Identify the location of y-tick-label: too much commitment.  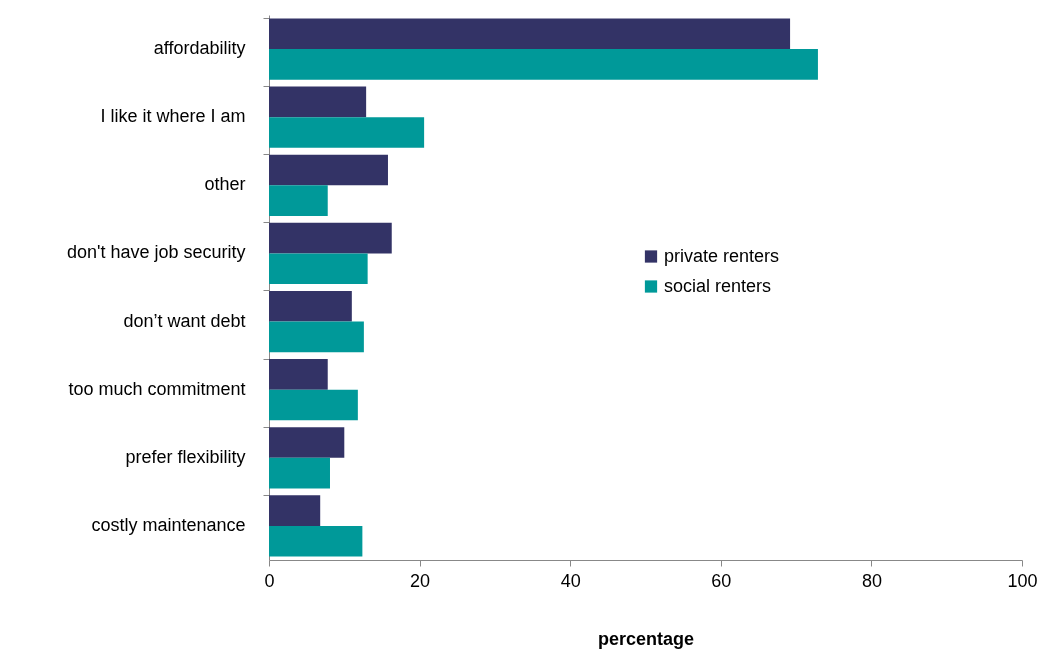
(157, 388).